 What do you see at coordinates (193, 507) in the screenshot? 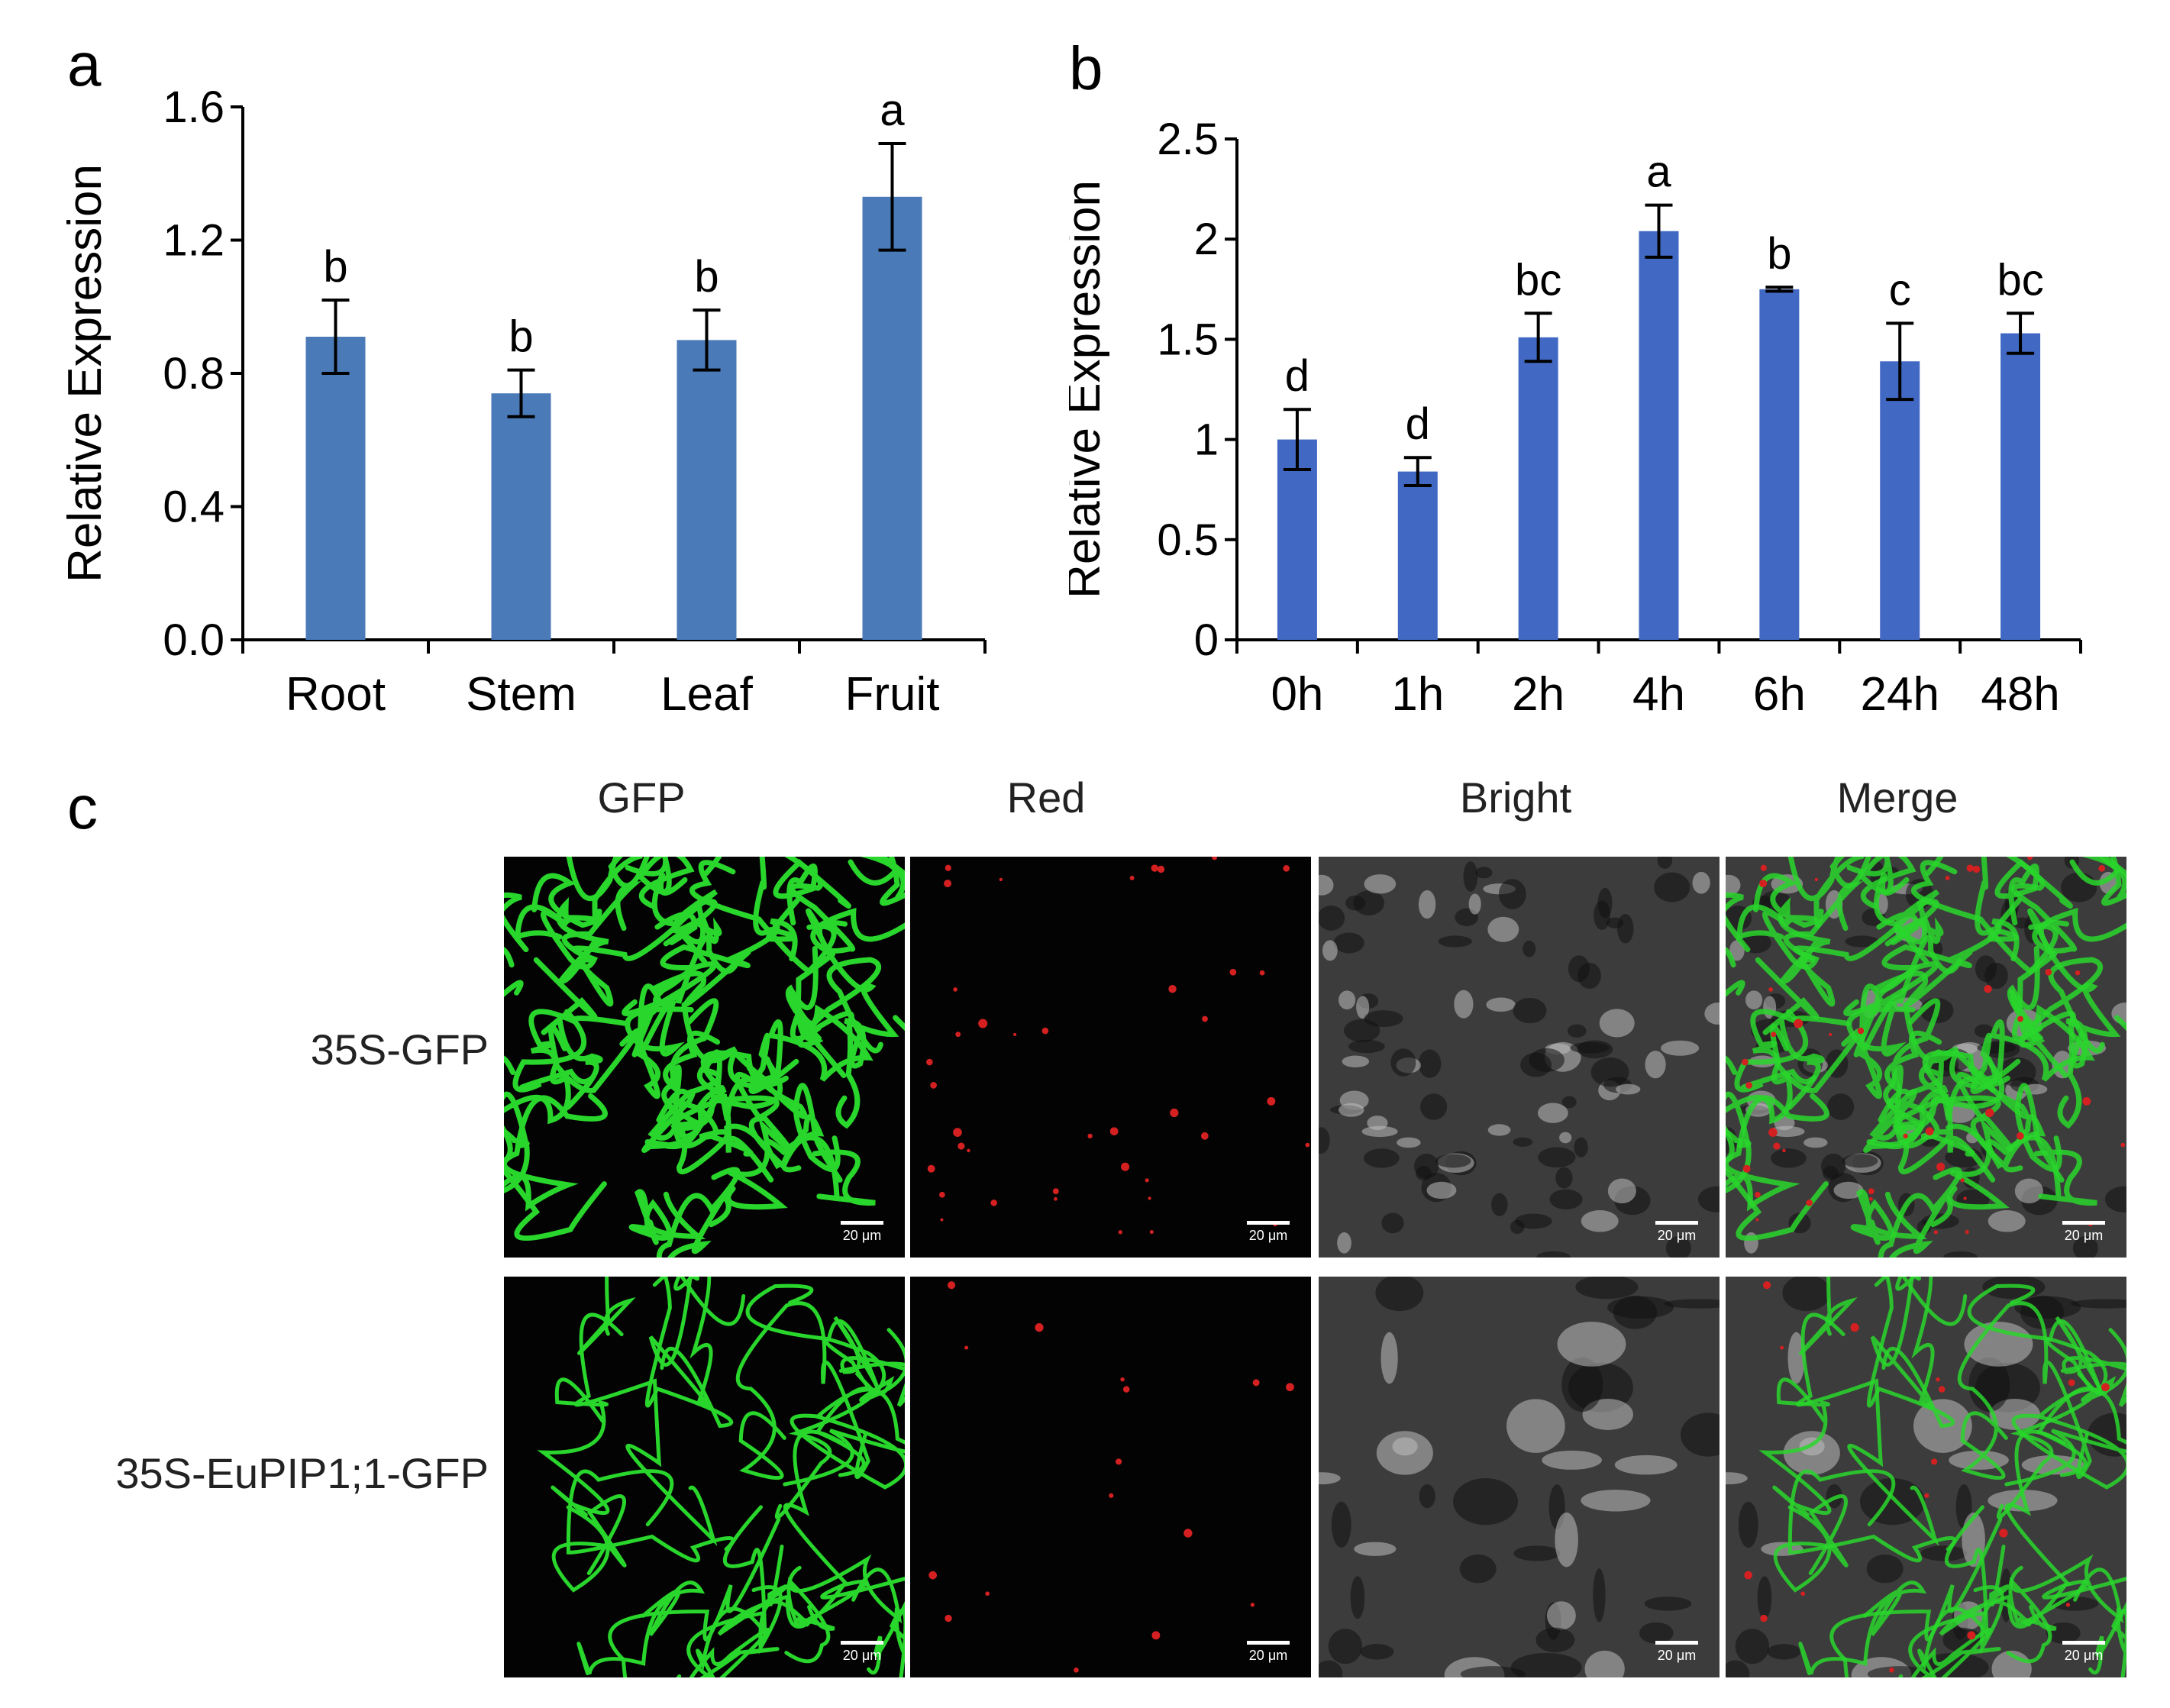
I see `y-tick-label: 0.4` at bounding box center [193, 507].